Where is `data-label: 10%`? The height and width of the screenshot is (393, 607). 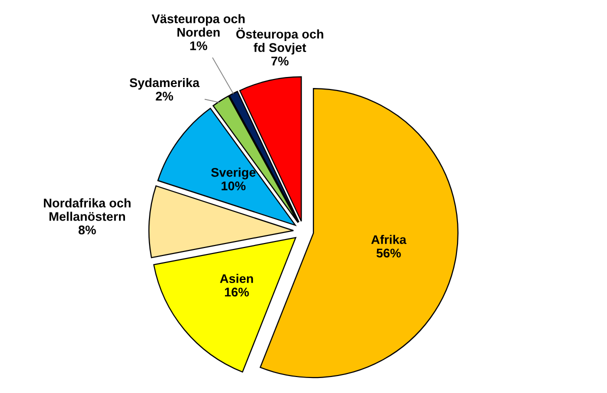 data-label: 10% is located at coordinates (234, 185).